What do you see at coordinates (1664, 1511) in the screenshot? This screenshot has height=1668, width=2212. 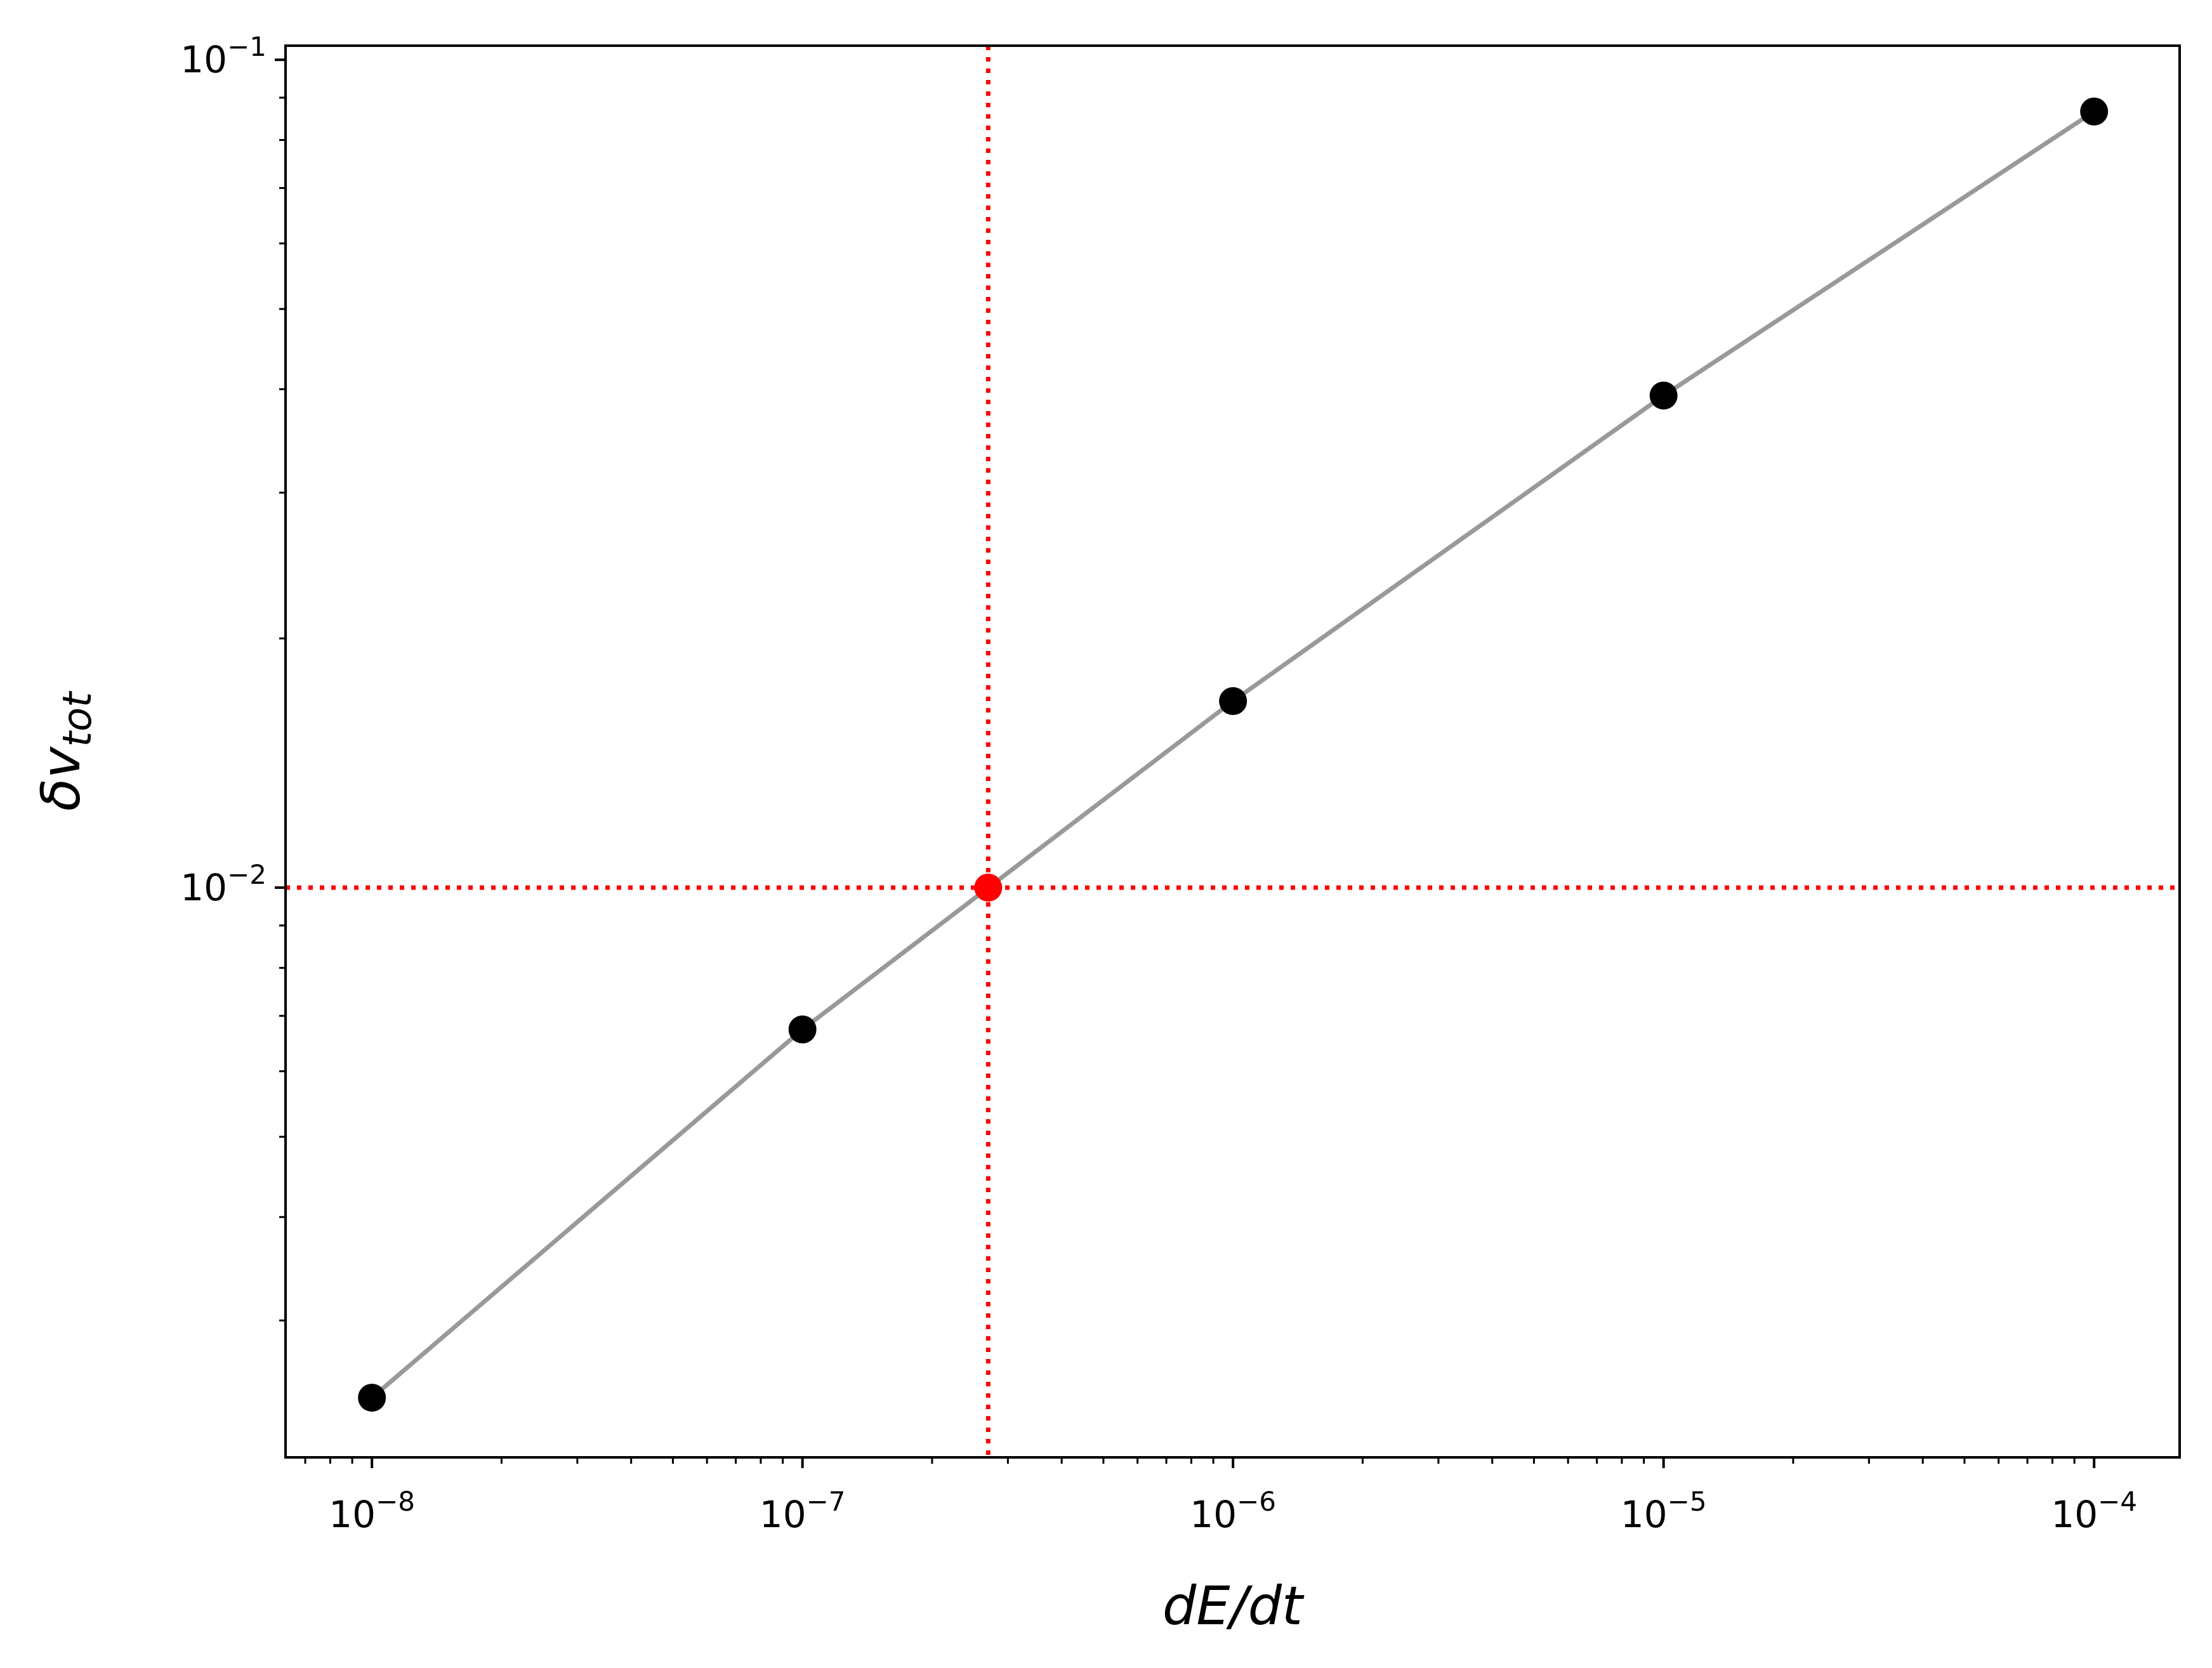 I see `x-tick-label: 10⁻⁵` at bounding box center [1664, 1511].